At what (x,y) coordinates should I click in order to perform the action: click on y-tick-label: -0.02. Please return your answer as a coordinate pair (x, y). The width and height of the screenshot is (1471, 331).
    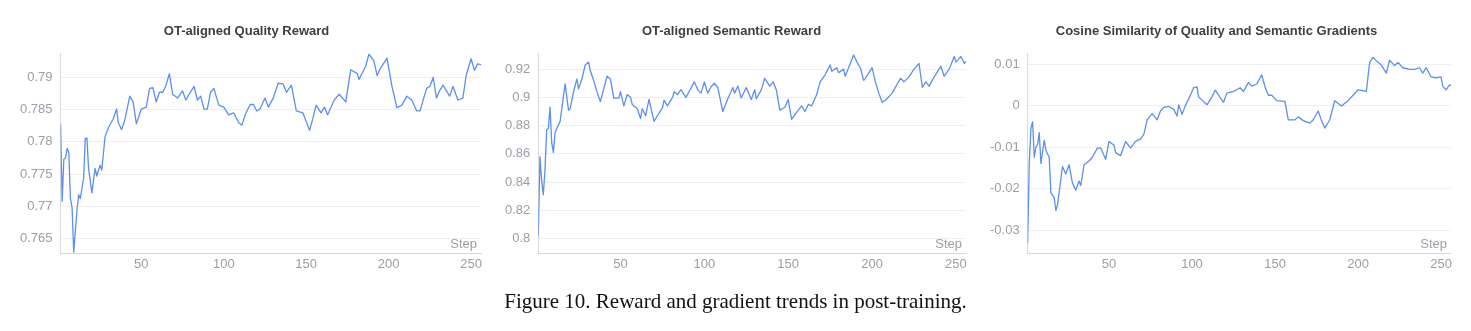
    Looking at the image, I should click on (1004, 188).